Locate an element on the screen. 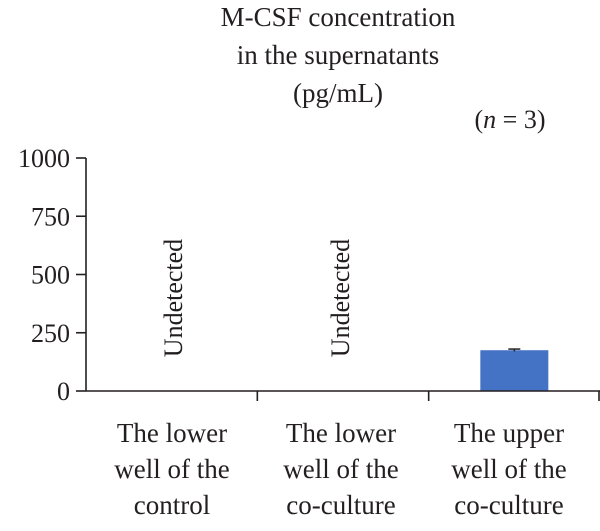 The image size is (600, 531). chart-title-line-1: M-CSF concentration is located at coordinates (338, 17).